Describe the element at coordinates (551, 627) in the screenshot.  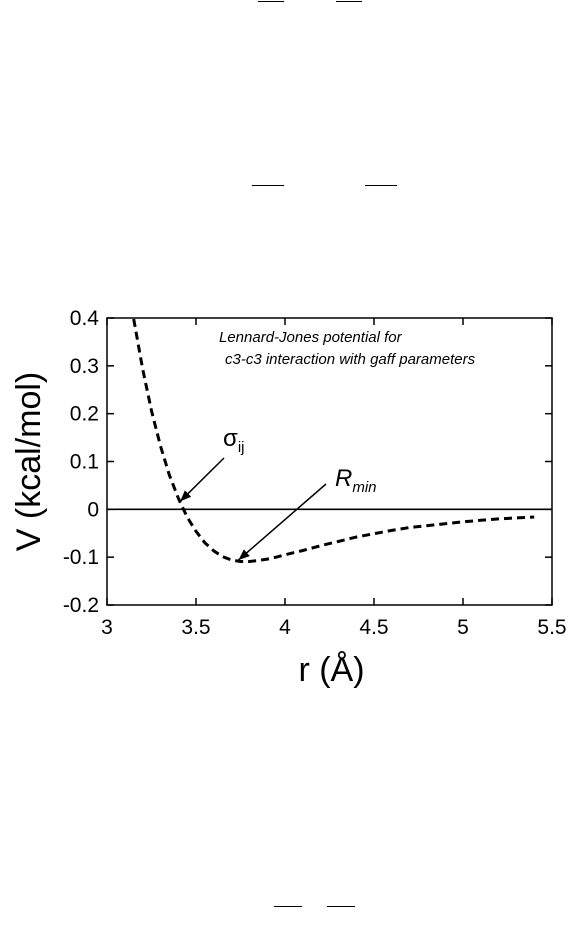
I see `x-tick-label: 5.5` at that location.